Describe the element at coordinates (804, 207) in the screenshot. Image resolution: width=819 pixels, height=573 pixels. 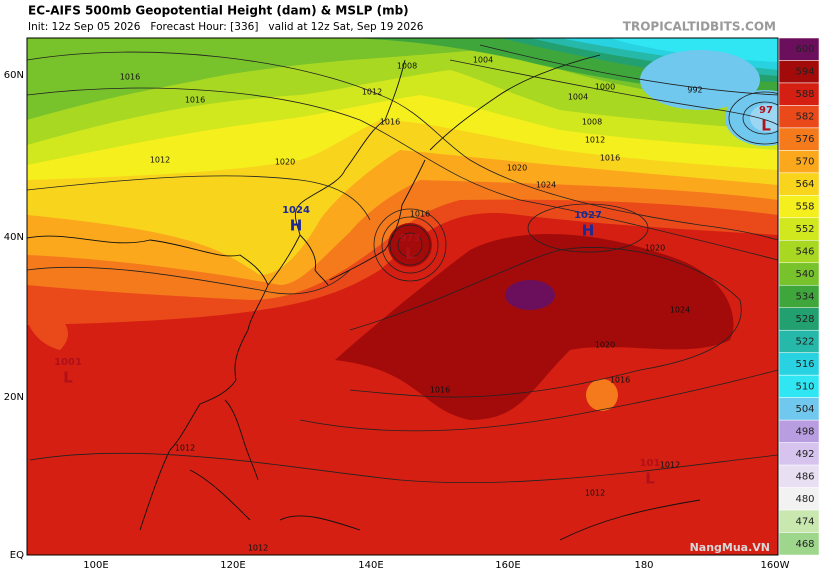
I see `colorbar-label: 558` at that location.